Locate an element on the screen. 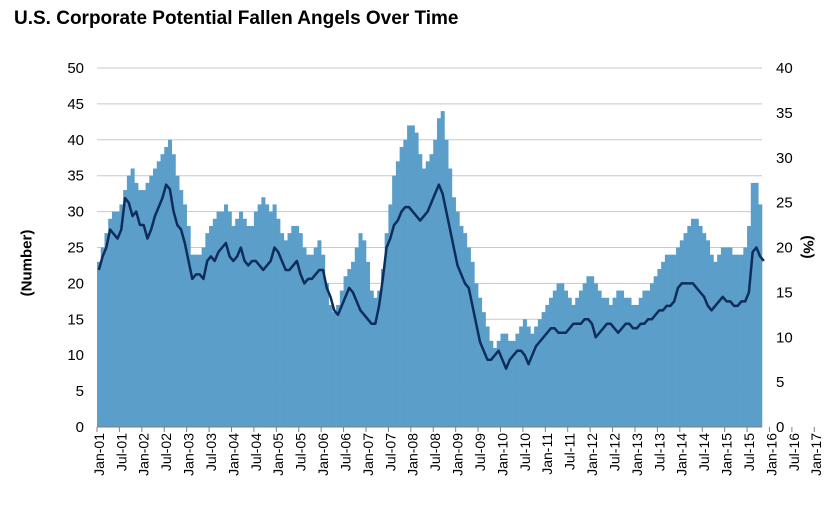 This screenshot has height=506, width=828. y-left-tick-label: 40 is located at coordinates (75, 140).